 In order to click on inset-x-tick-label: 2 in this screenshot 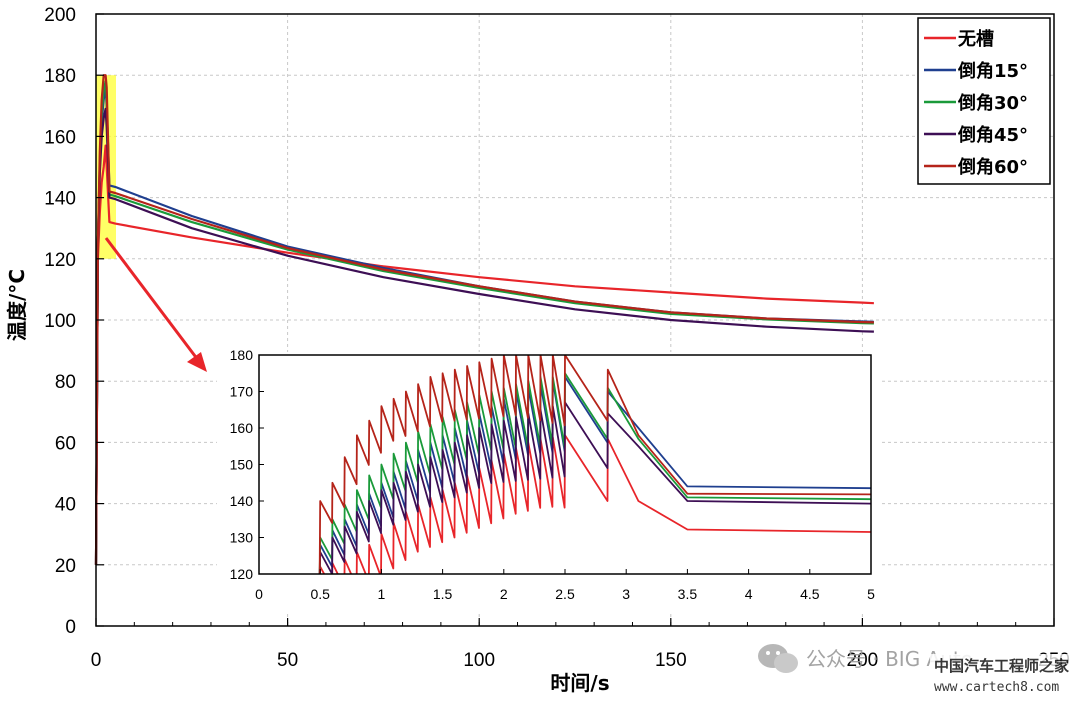, I will do `click(504, 594)`.